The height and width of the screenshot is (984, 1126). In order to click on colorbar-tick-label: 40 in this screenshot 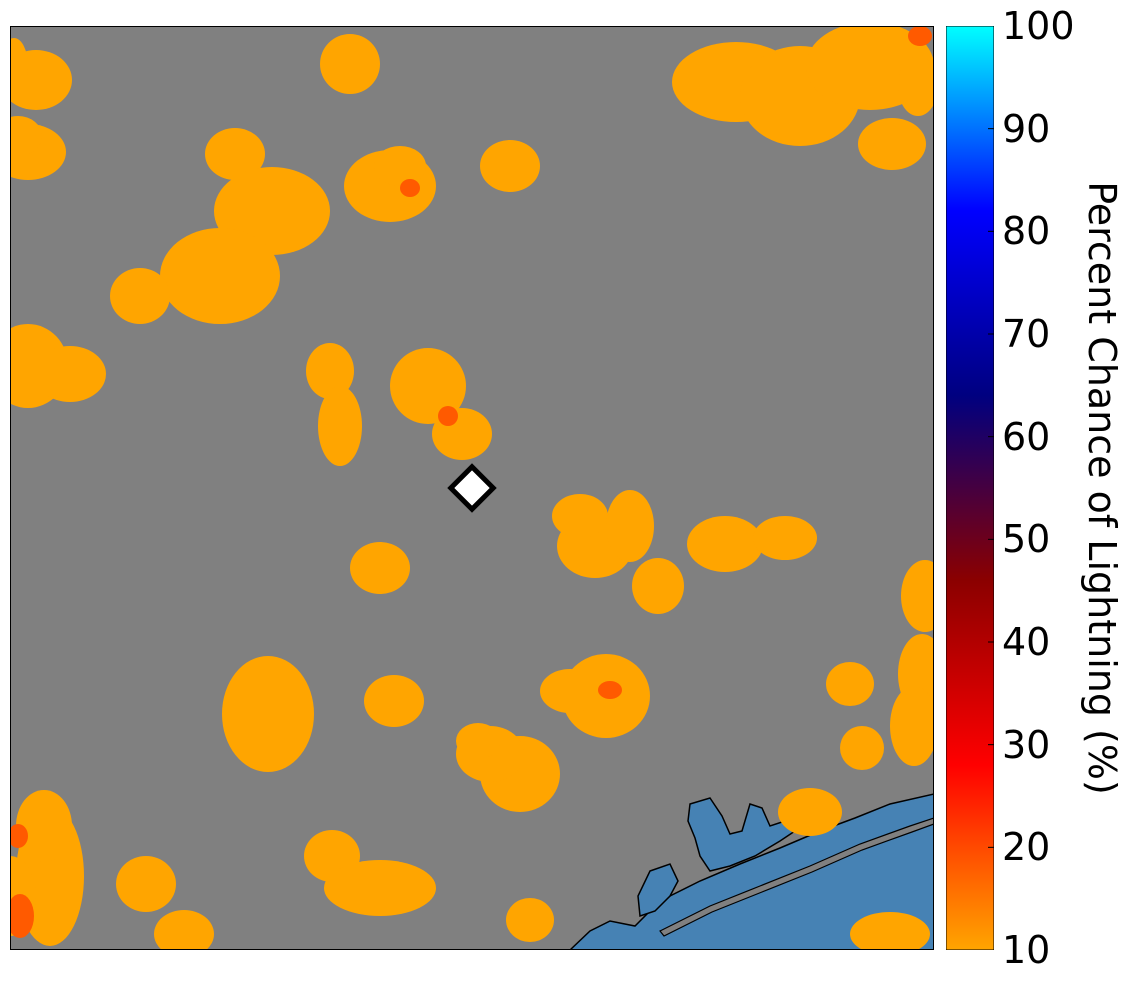, I will do `click(1026, 642)`.